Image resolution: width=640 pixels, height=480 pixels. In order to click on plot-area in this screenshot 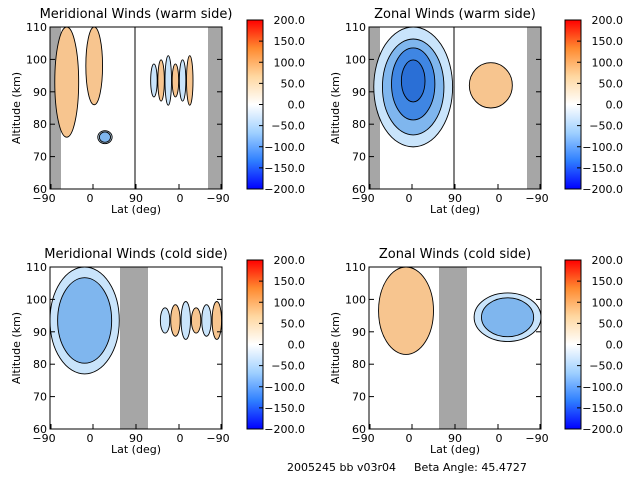, I will do `click(136, 108)`.